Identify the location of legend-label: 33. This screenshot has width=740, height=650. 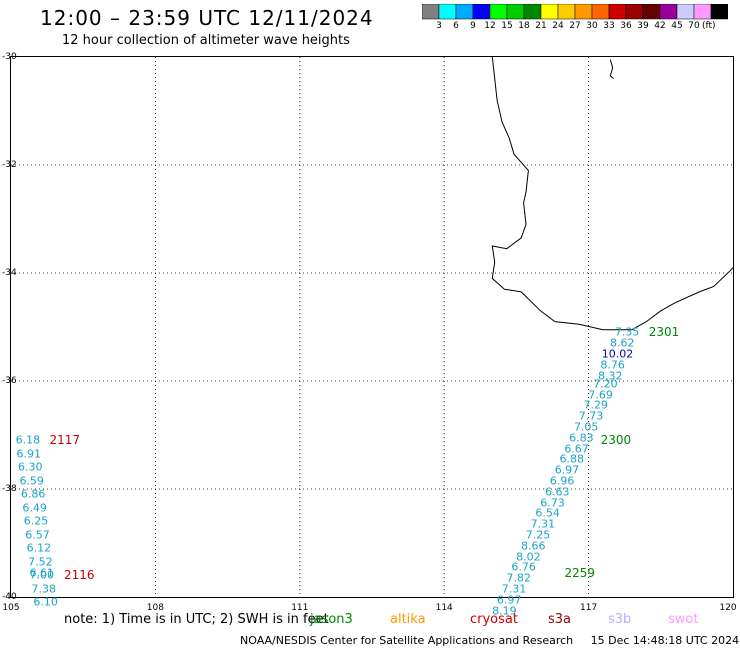
(609, 26).